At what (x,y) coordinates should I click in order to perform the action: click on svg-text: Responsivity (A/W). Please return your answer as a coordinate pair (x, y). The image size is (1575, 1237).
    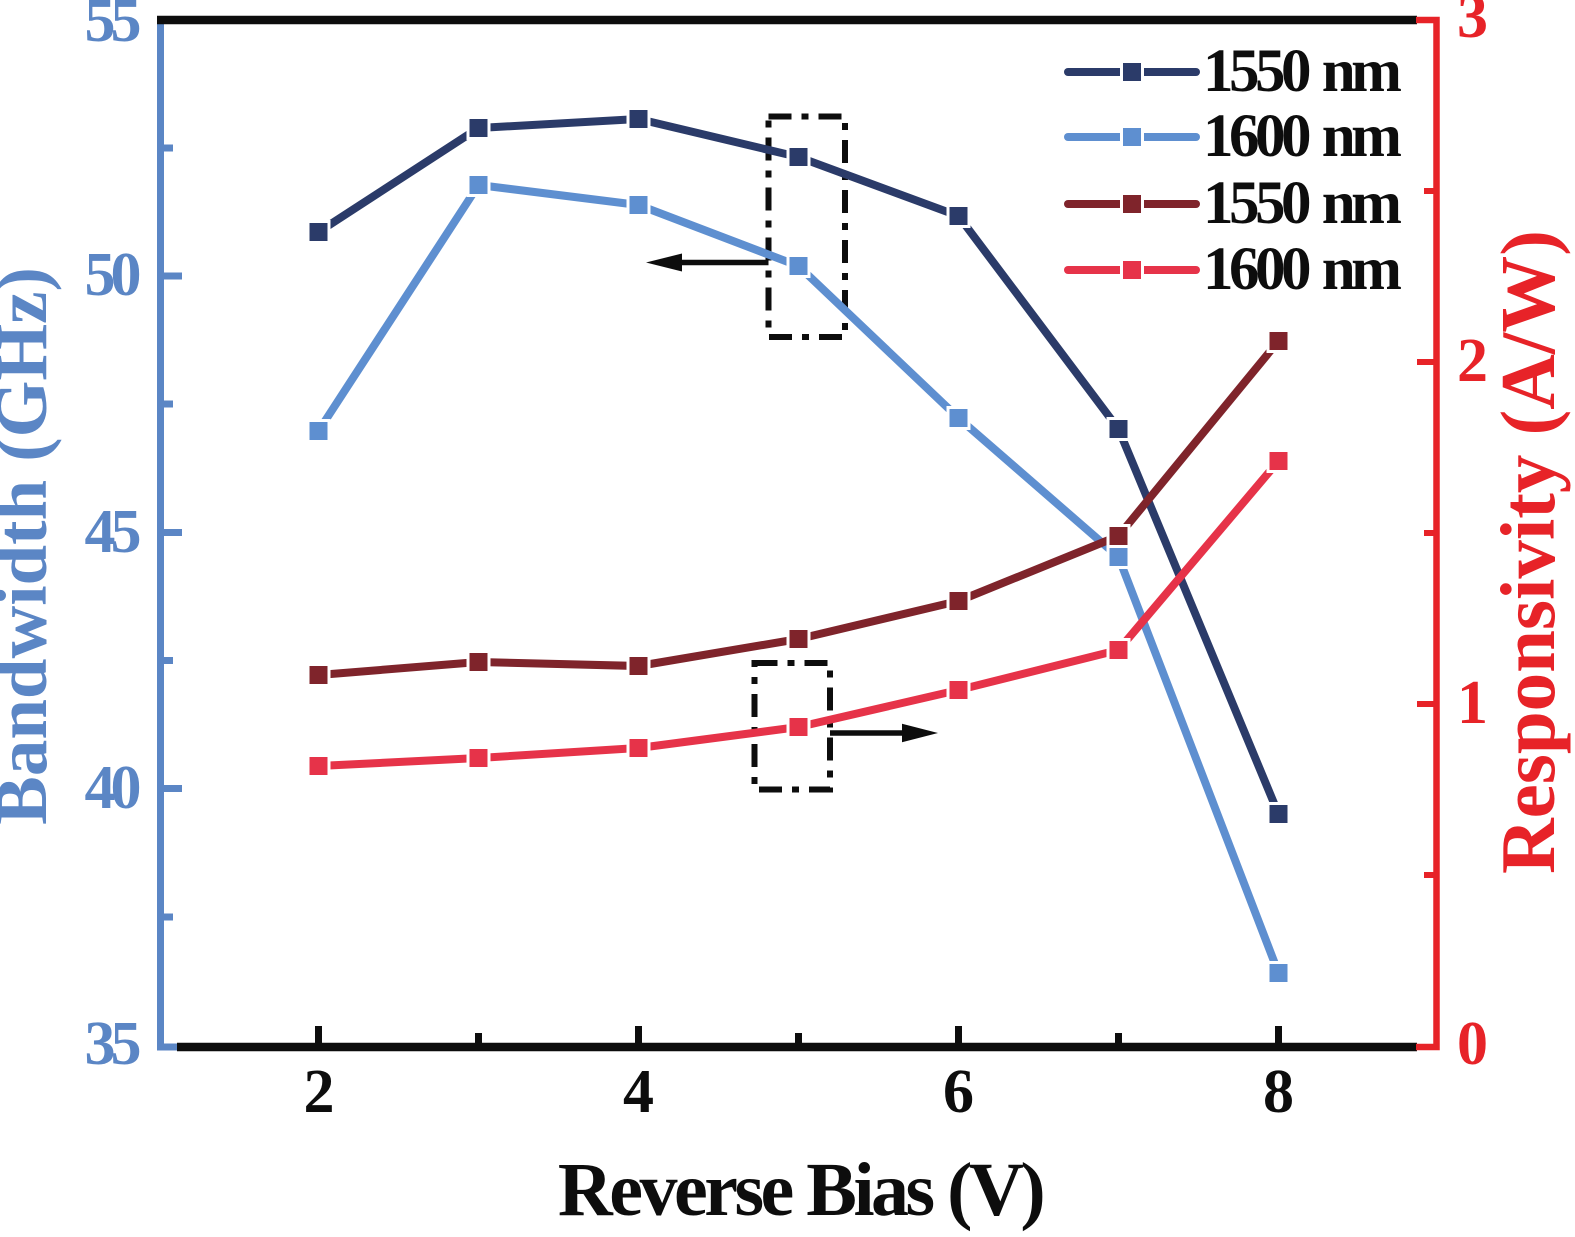
    Looking at the image, I should click on (1528, 552).